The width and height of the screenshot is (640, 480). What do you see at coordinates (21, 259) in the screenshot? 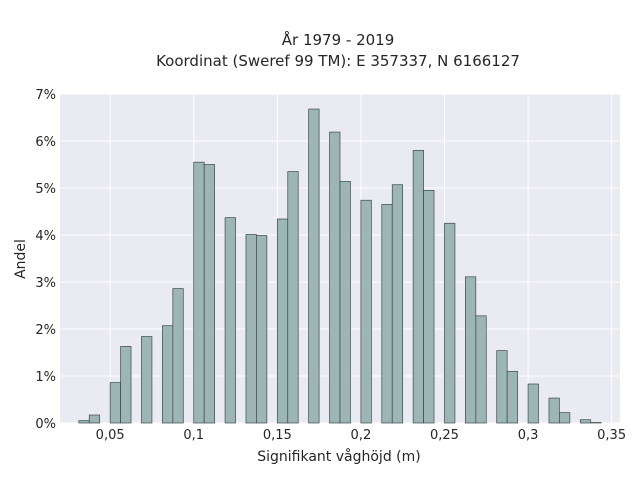
I see `y-axis-label: Andel` at bounding box center [21, 259].